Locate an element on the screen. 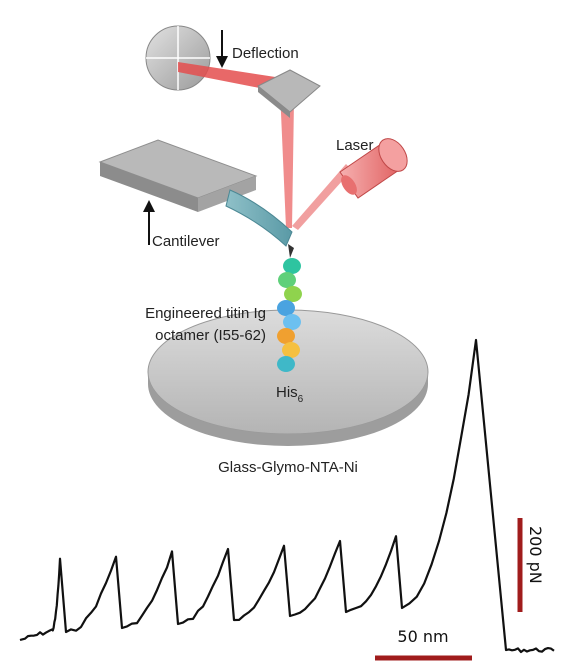 The image size is (574, 669). titin-octamer is located at coordinates (289, 315).